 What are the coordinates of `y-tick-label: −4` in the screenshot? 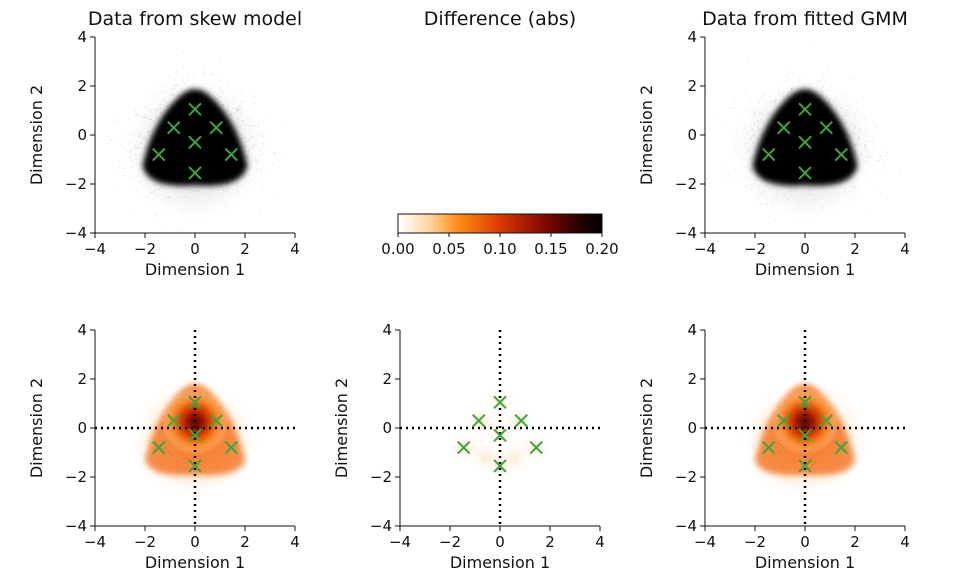 It's located at (381, 526).